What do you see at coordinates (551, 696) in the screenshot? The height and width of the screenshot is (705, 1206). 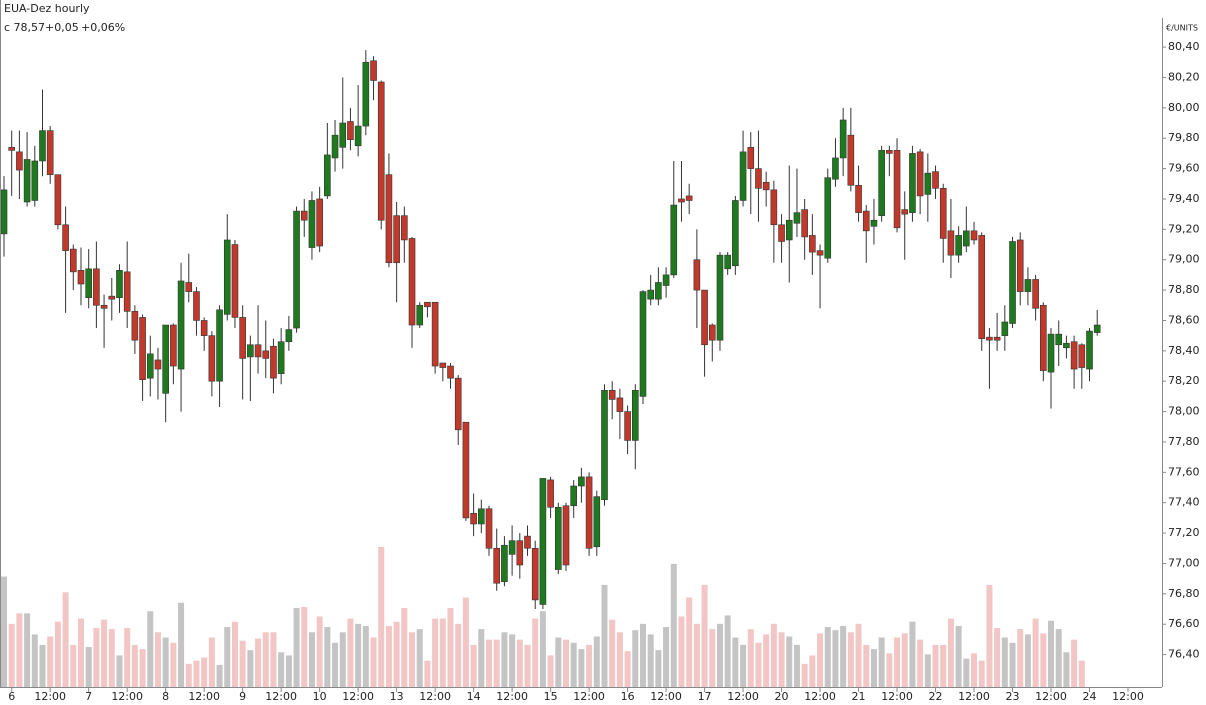 I see `x-tick-label: 15` at bounding box center [551, 696].